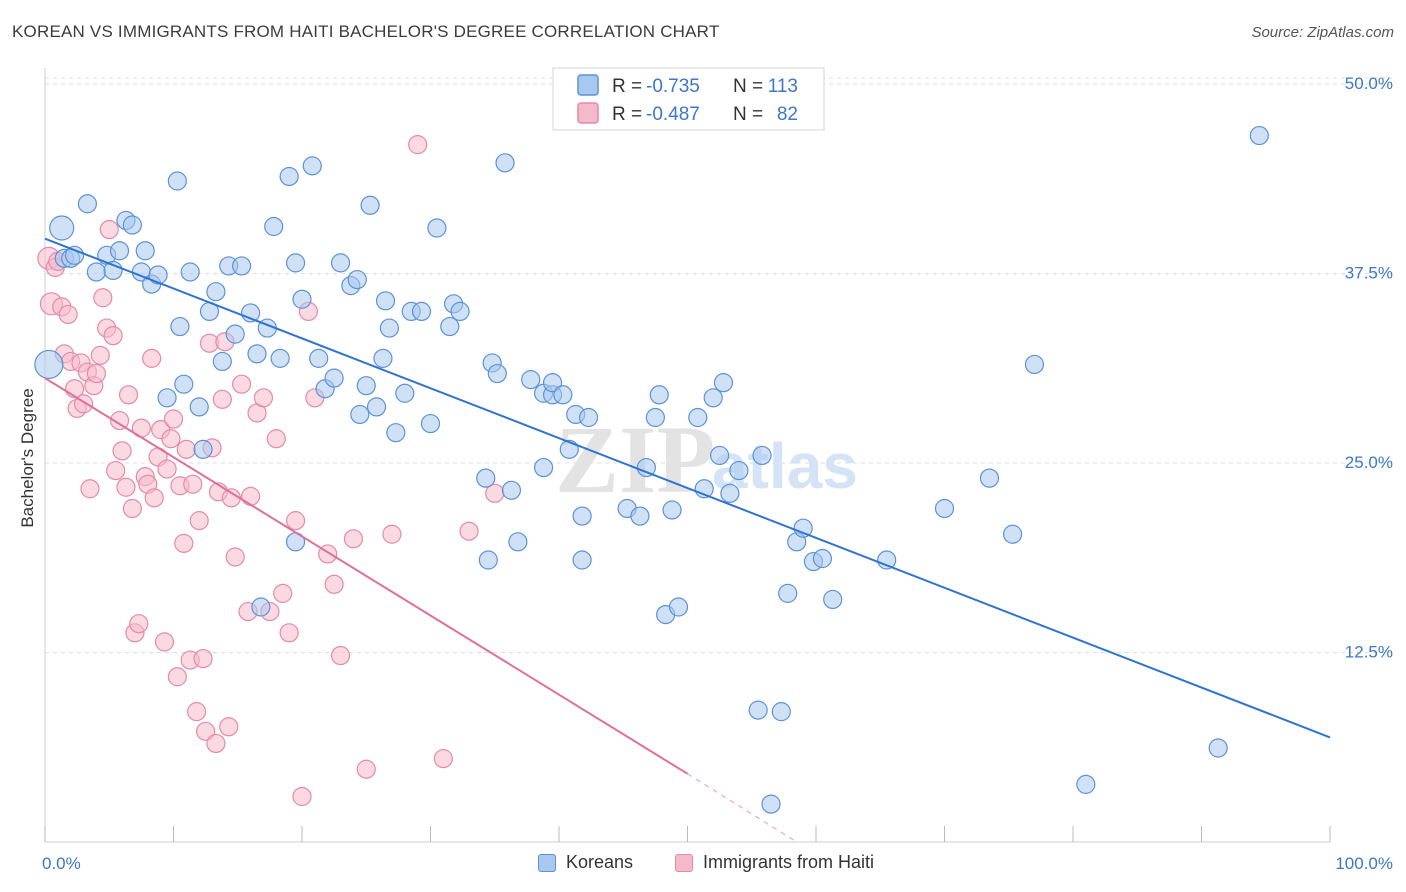 This screenshot has height=892, width=1406. What do you see at coordinates (588, 85) in the screenshot?
I see `legend-swatch-koreans` at bounding box center [588, 85].